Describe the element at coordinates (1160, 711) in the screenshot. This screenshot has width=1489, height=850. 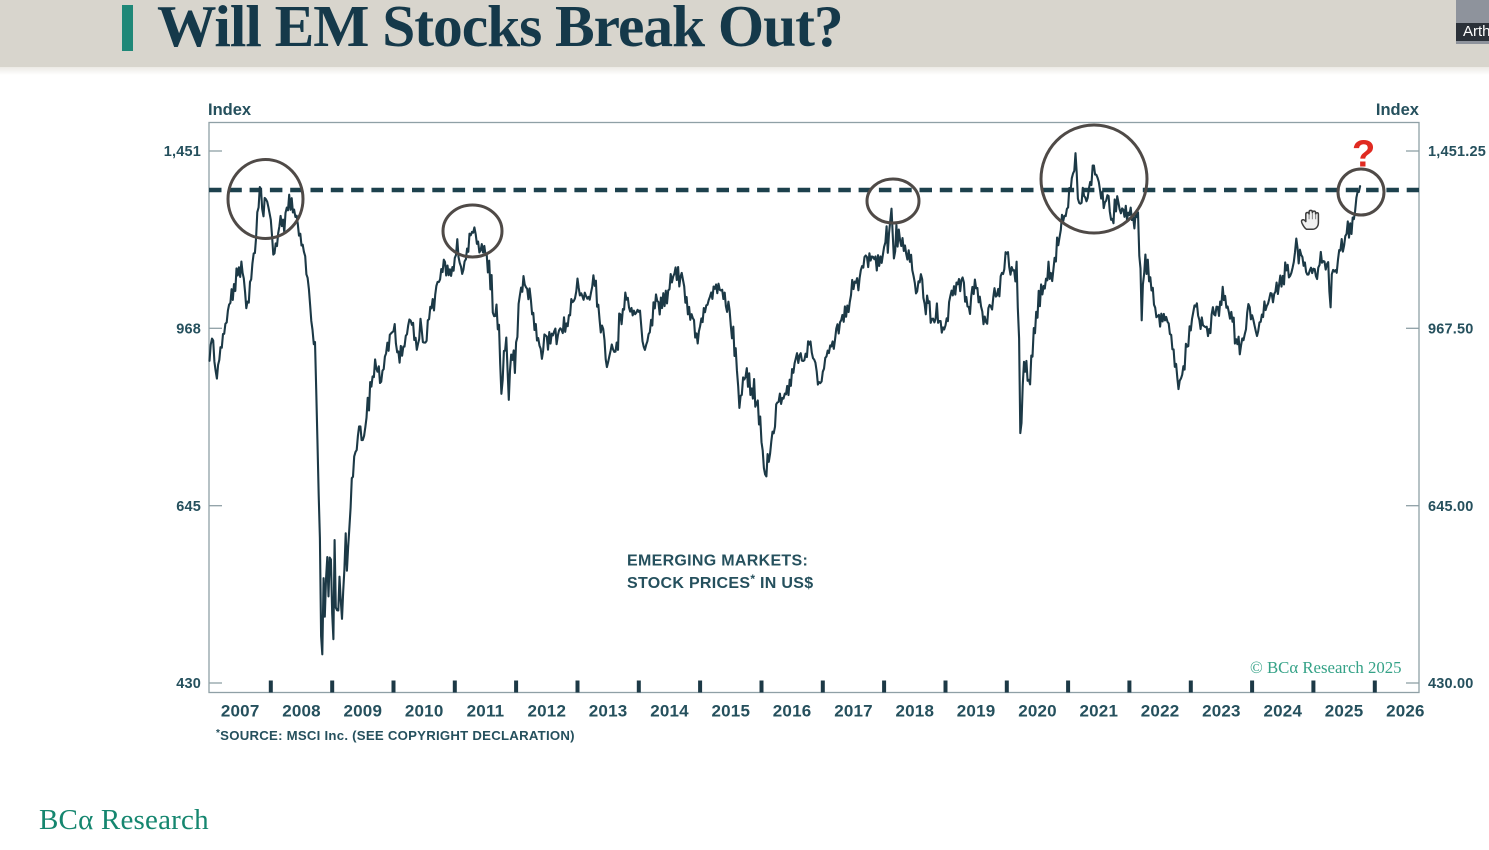
I see `svg-text: 2022` at that location.